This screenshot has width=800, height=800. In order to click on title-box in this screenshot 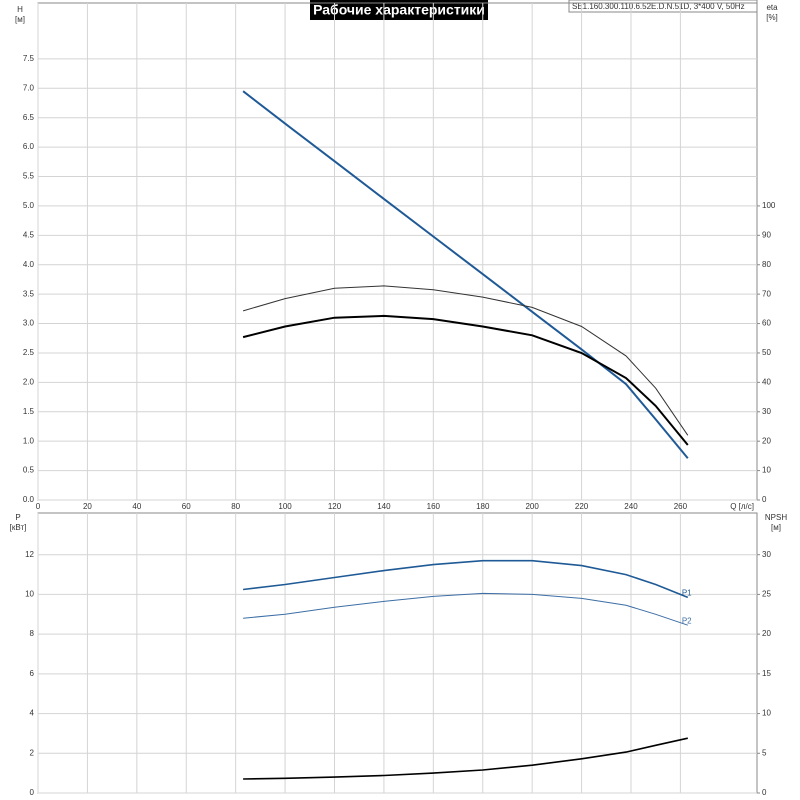, I will do `click(399, 10)`.